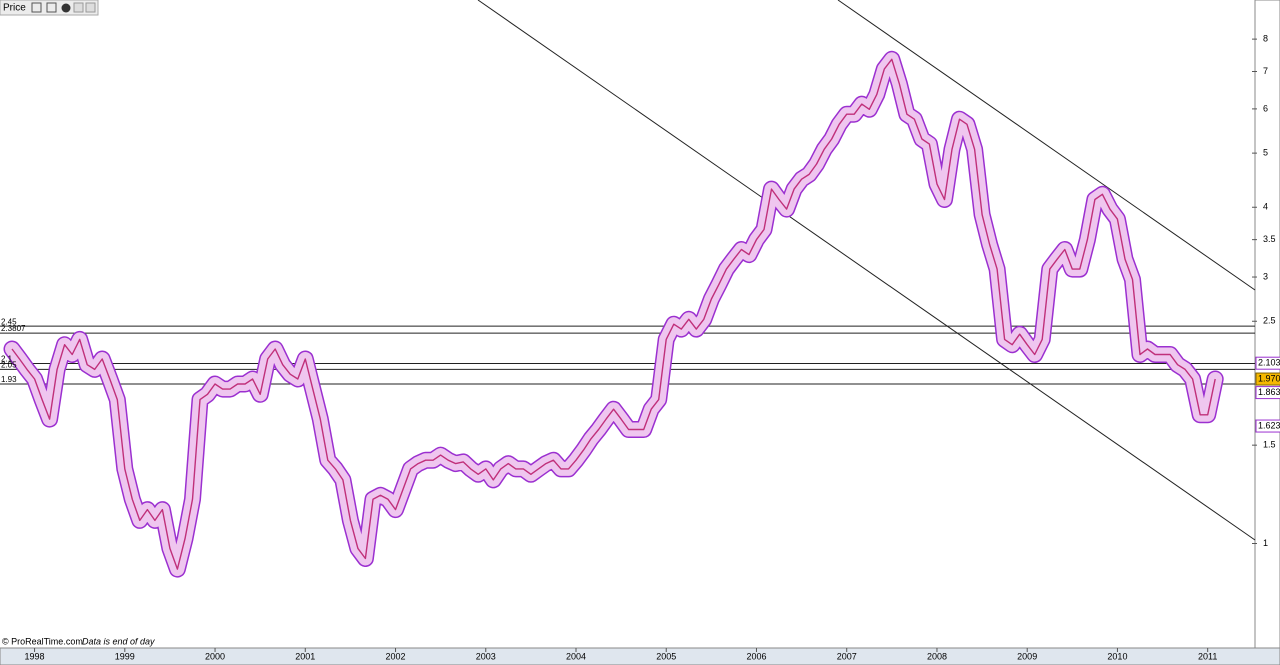 The width and height of the screenshot is (1280, 665). What do you see at coordinates (1046, 145) in the screenshot?
I see `trend-line` at bounding box center [1046, 145].